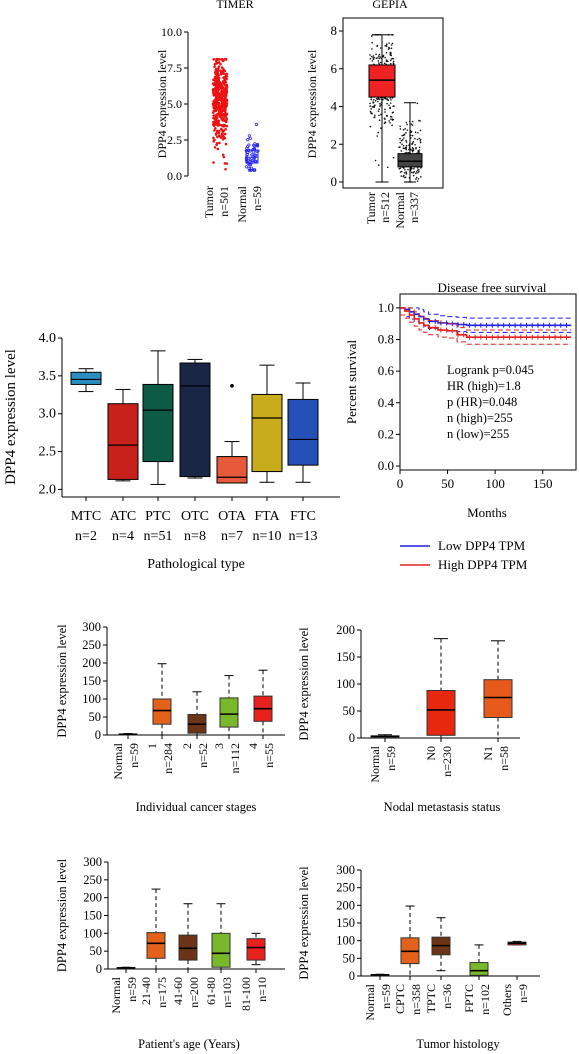 The image size is (579, 1054). Describe the element at coordinates (431, 753) in the screenshot. I see `nodal-x-label: N0` at that location.